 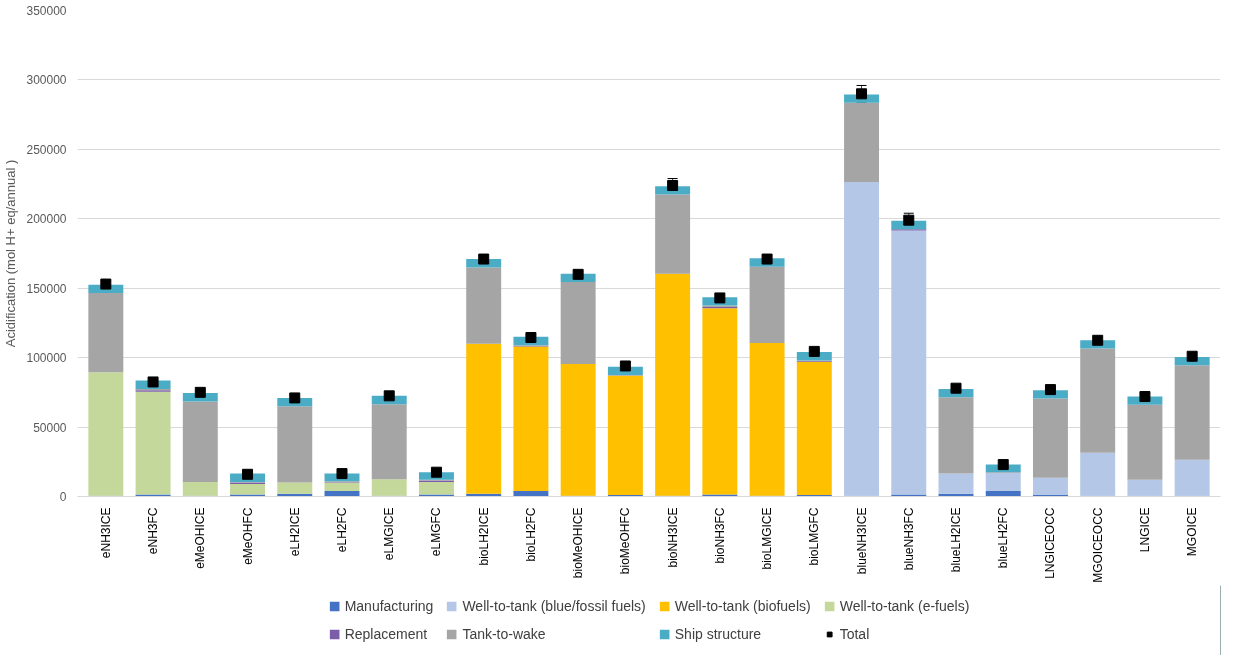 What do you see at coordinates (46, 149) in the screenshot?
I see `y-tick-label: 250000` at bounding box center [46, 149].